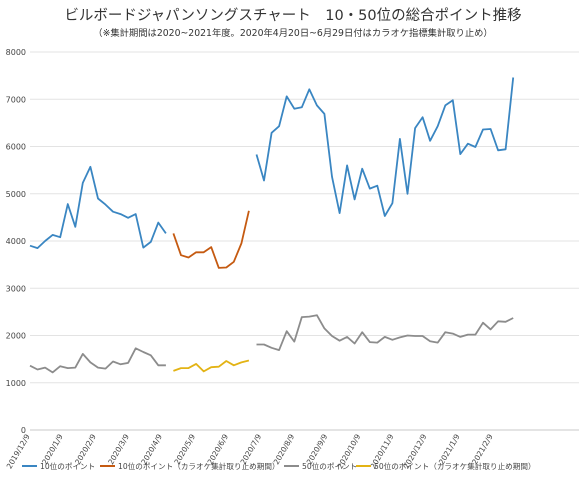 The image size is (586, 479). What do you see at coordinates (329, 466) in the screenshot?
I see `legend-label: 50位のポイント` at bounding box center [329, 466].